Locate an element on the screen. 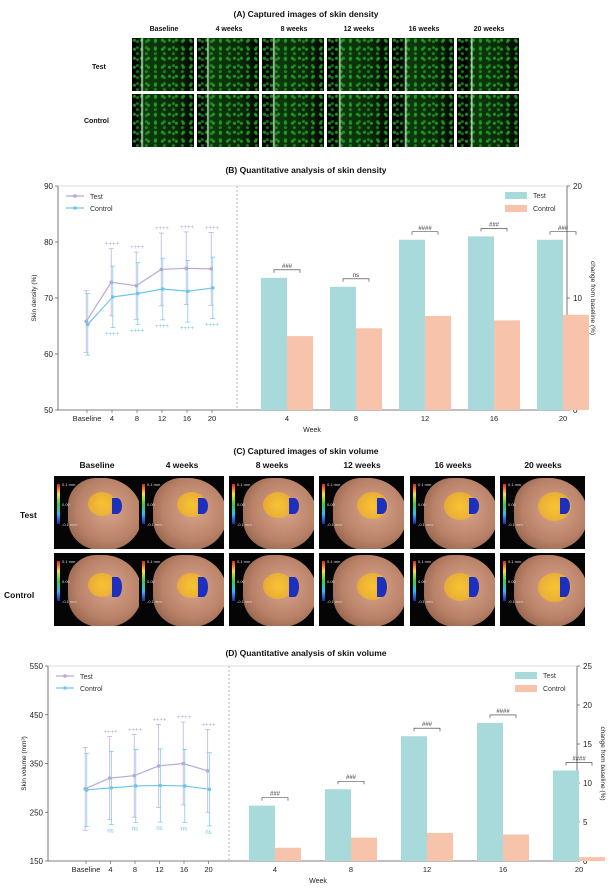 This screenshot has width=612, height=892. y-axis-label: Skin density (%) is located at coordinates (34, 298).